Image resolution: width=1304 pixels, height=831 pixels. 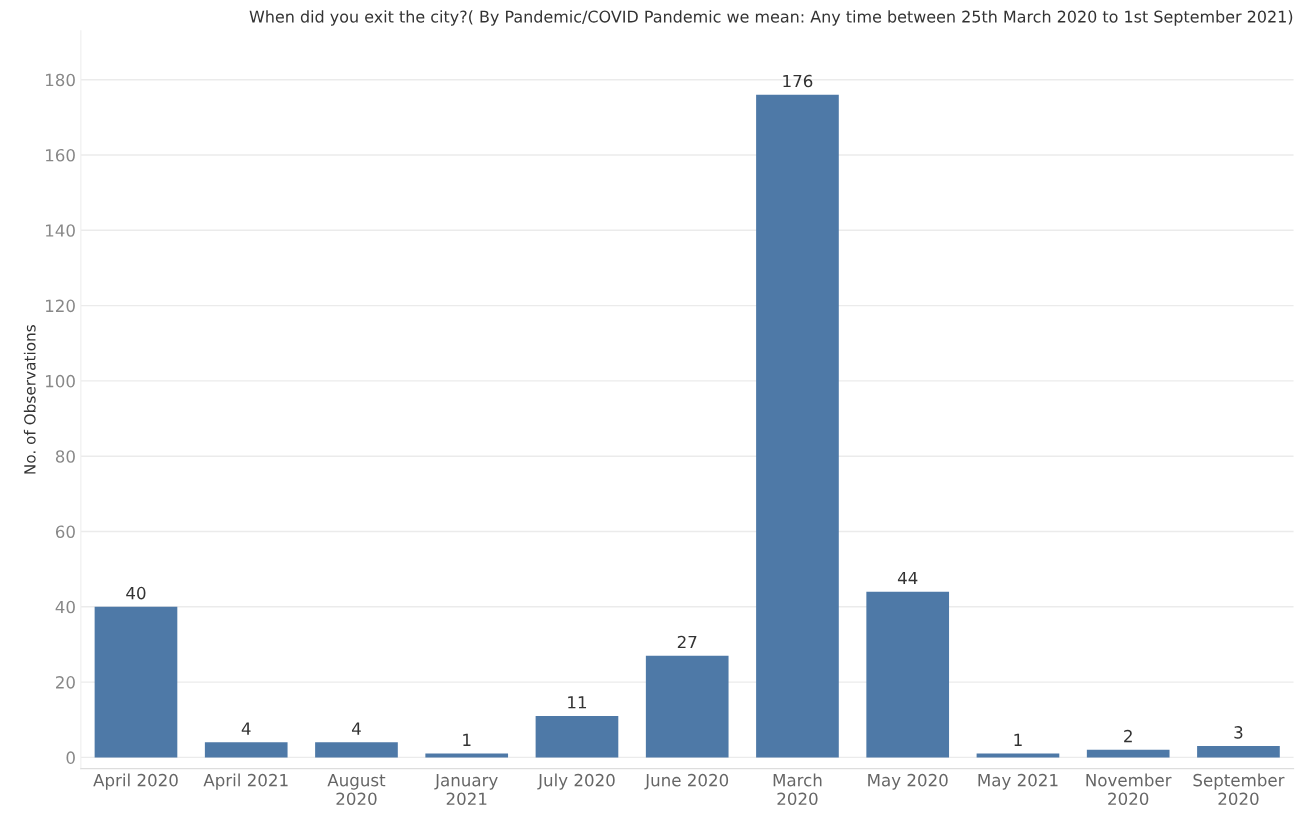 What do you see at coordinates (687, 642) in the screenshot?
I see `data-label: 27` at bounding box center [687, 642].